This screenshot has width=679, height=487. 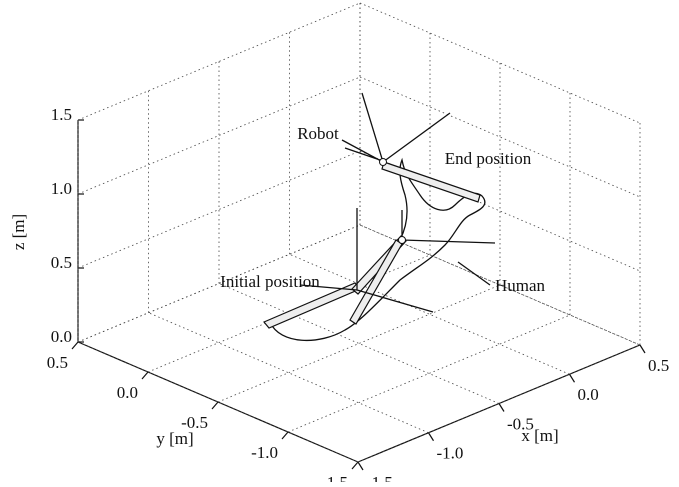 What do you see at coordinates (127, 392) in the screenshot?
I see `y-tick-label: 0.0` at bounding box center [127, 392].